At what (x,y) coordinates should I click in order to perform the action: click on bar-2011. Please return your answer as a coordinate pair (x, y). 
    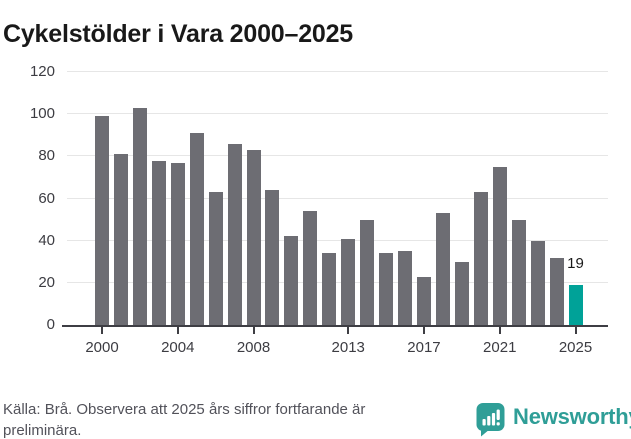
    Looking at the image, I should click on (310, 268).